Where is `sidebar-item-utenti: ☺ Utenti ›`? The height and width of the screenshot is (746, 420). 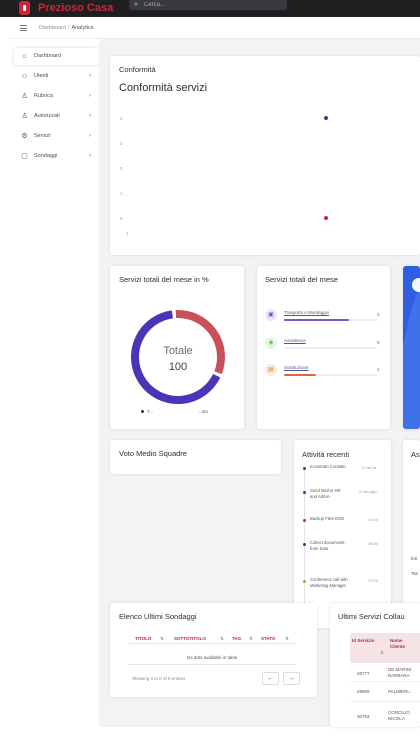
sidebar-item-utenti: ☺ Utenti › is located at coordinates (56, 76).